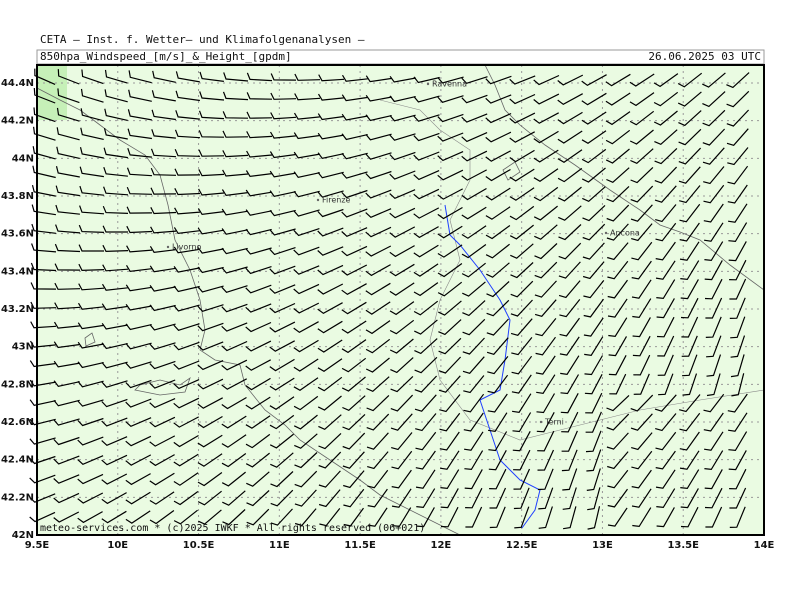 The width and height of the screenshot is (800, 600). Describe the element at coordinates (683, 545) in the screenshot. I see `lon-label: 13.5E` at that location.